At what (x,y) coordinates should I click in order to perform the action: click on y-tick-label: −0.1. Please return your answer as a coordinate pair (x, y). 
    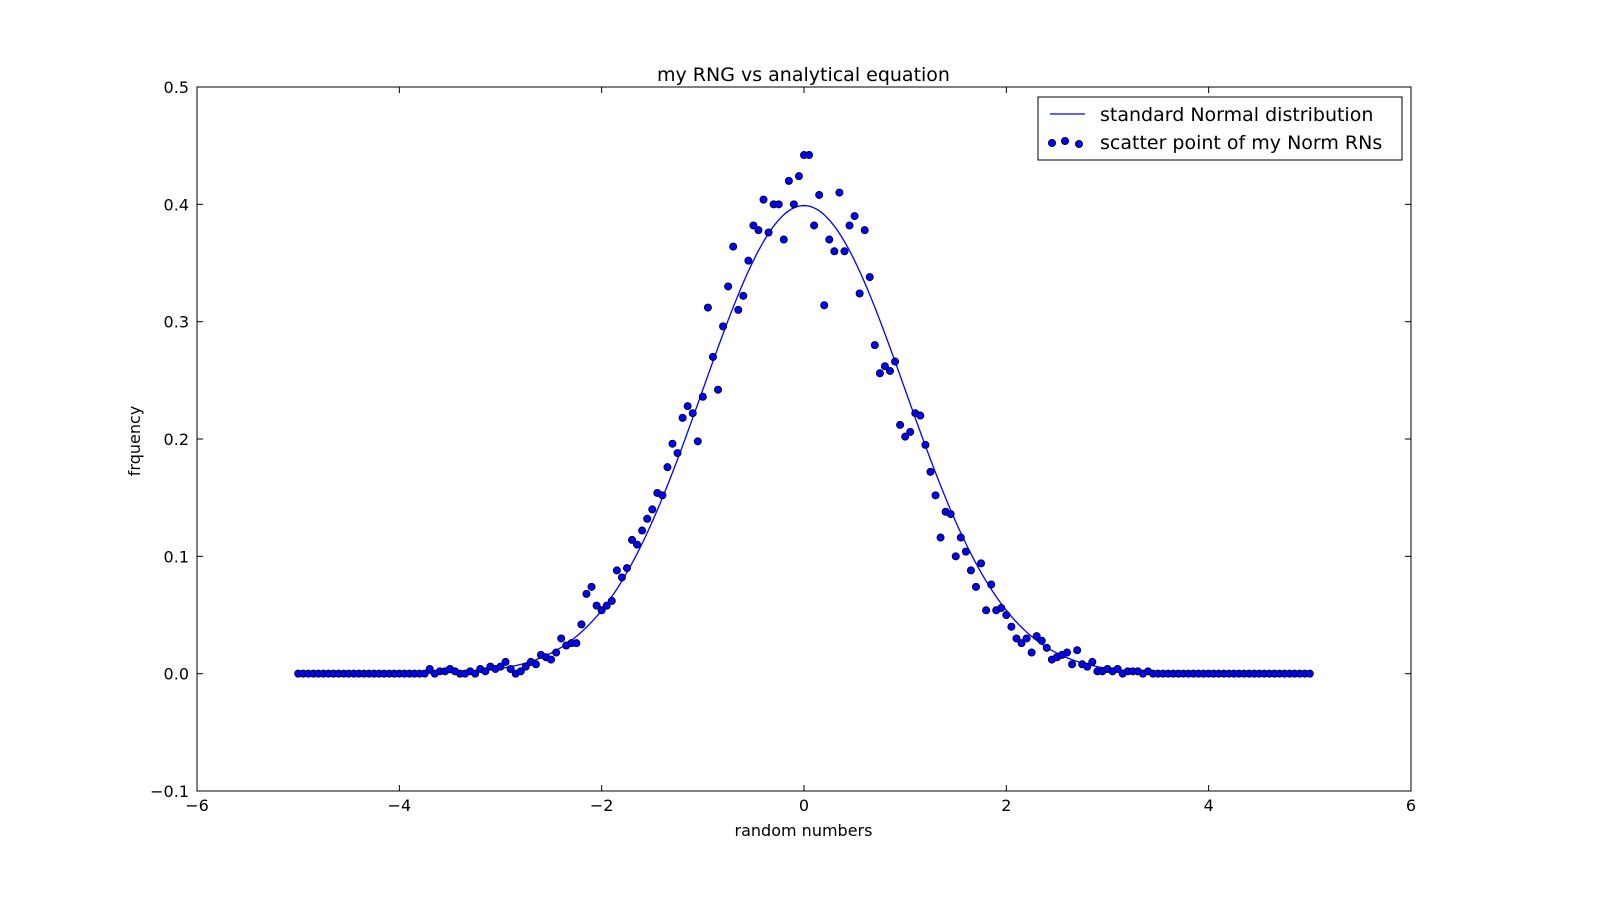
    Looking at the image, I should click on (169, 791).